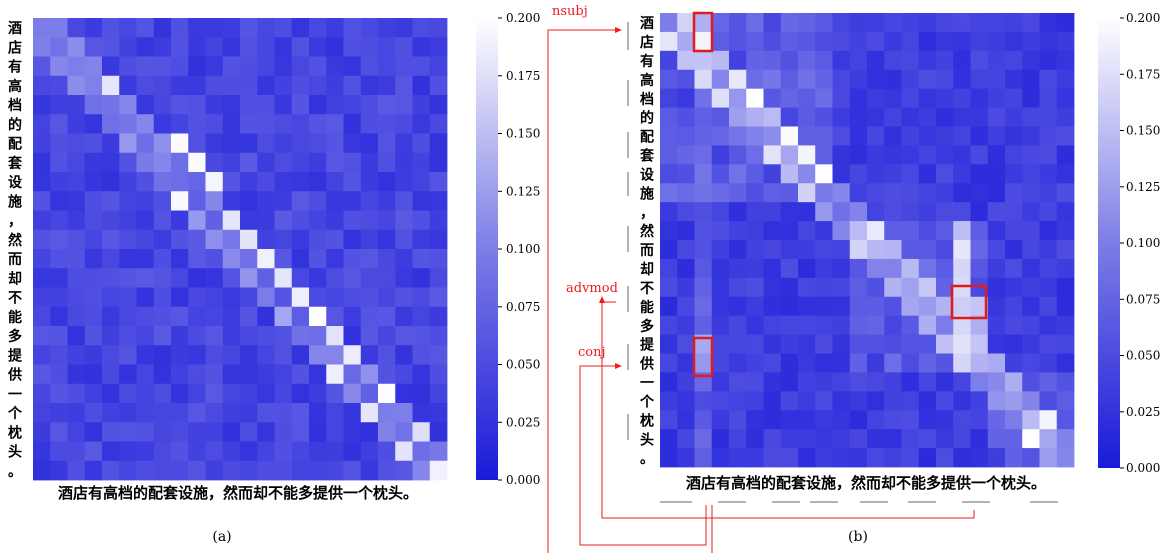 The image size is (1170, 553). What do you see at coordinates (858, 537) in the screenshot?
I see `panel-label-b: (b)` at bounding box center [858, 537].